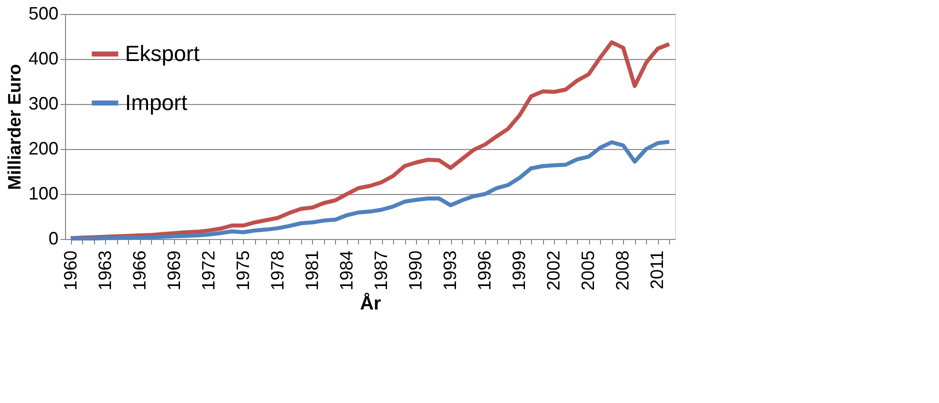 The width and height of the screenshot is (939, 403). What do you see at coordinates (104, 270) in the screenshot?
I see `x-tick-label: 1963` at bounding box center [104, 270].